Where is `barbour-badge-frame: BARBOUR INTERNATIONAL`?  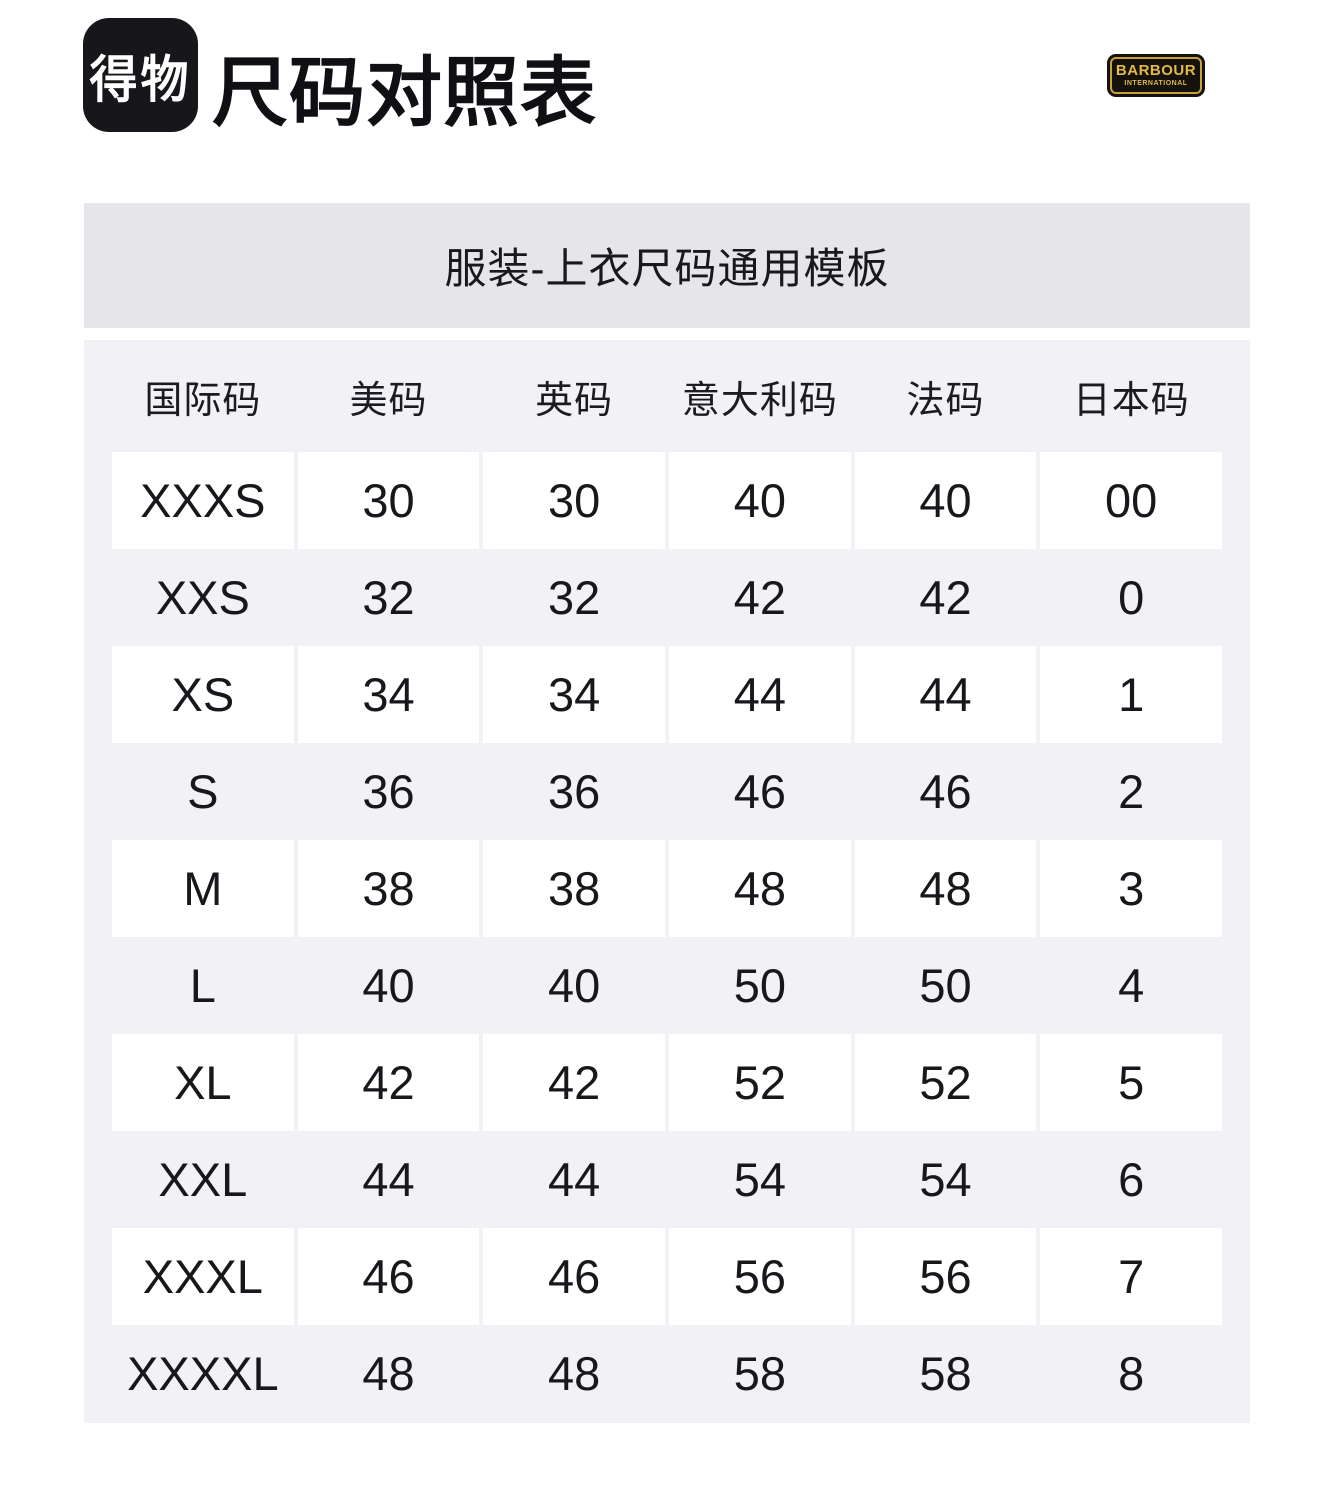 barbour-badge-frame: BARBOUR INTERNATIONAL is located at coordinates (1156, 75).